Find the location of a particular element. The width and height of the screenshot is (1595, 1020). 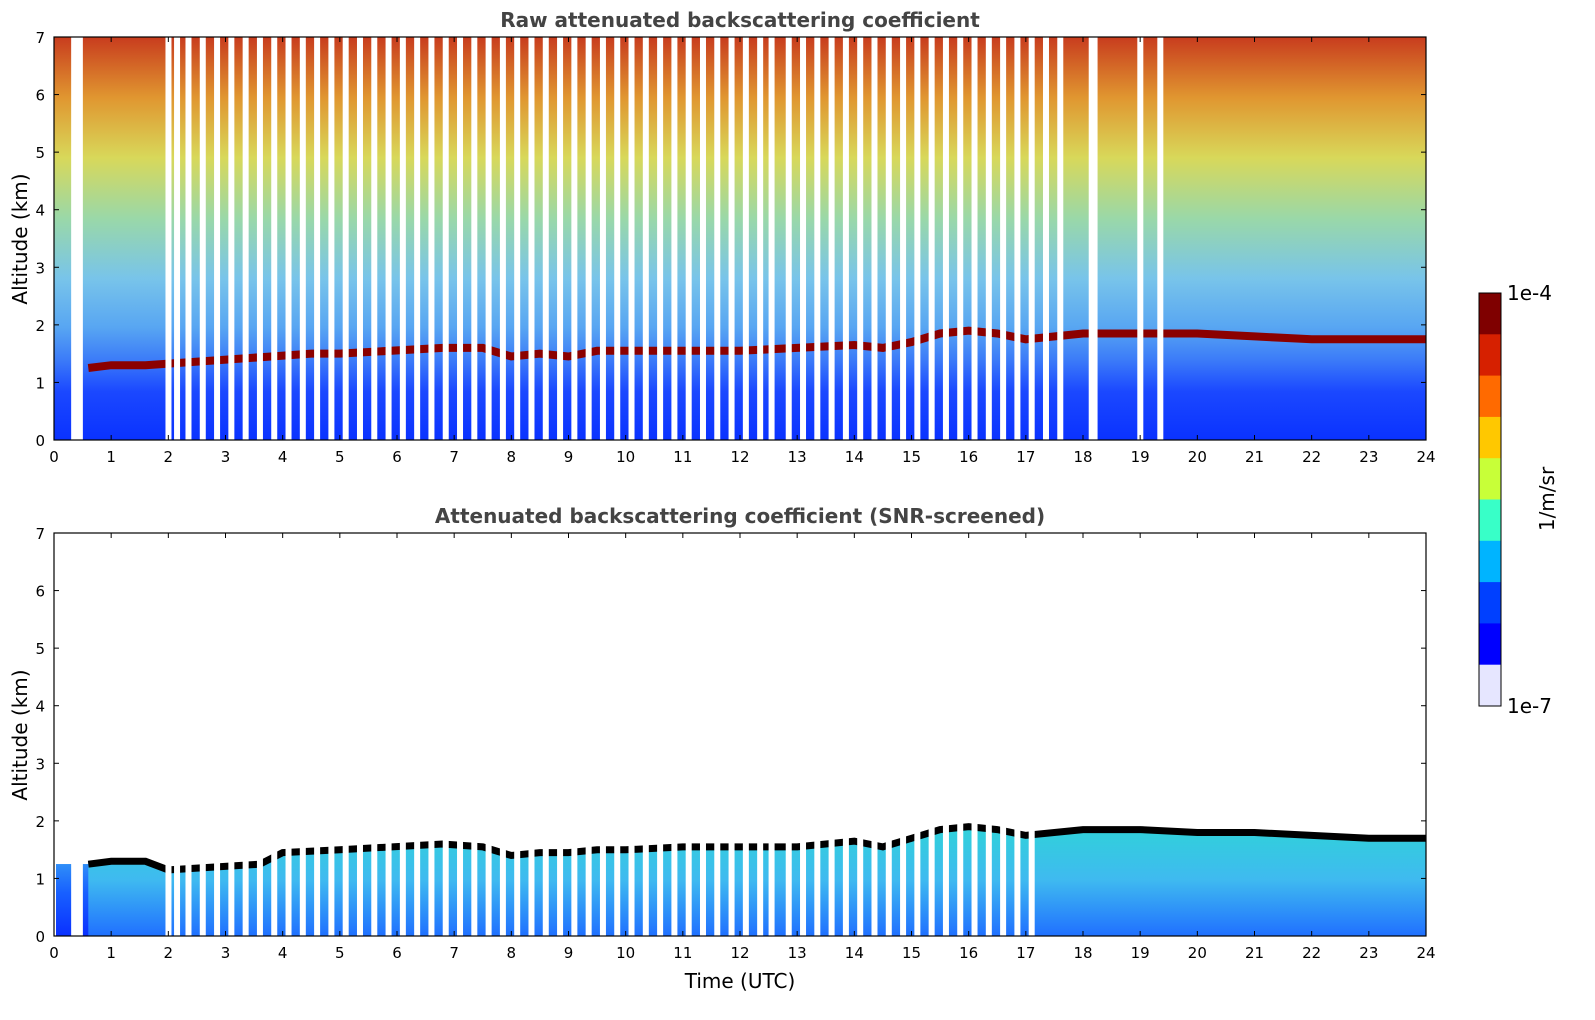

x-tick-label: 7 is located at coordinates (454, 953).